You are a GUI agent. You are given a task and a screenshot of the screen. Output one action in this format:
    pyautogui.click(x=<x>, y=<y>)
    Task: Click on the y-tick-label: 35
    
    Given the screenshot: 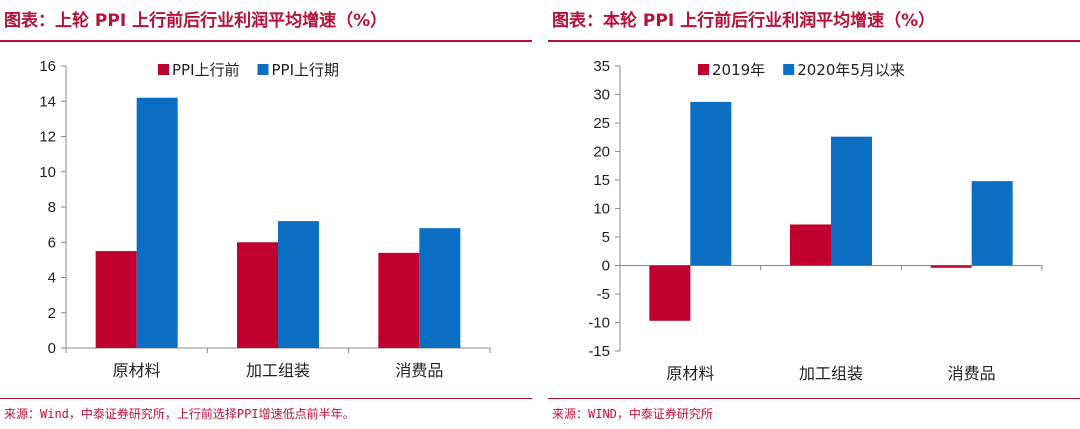 What is the action you would take?
    pyautogui.click(x=601, y=66)
    